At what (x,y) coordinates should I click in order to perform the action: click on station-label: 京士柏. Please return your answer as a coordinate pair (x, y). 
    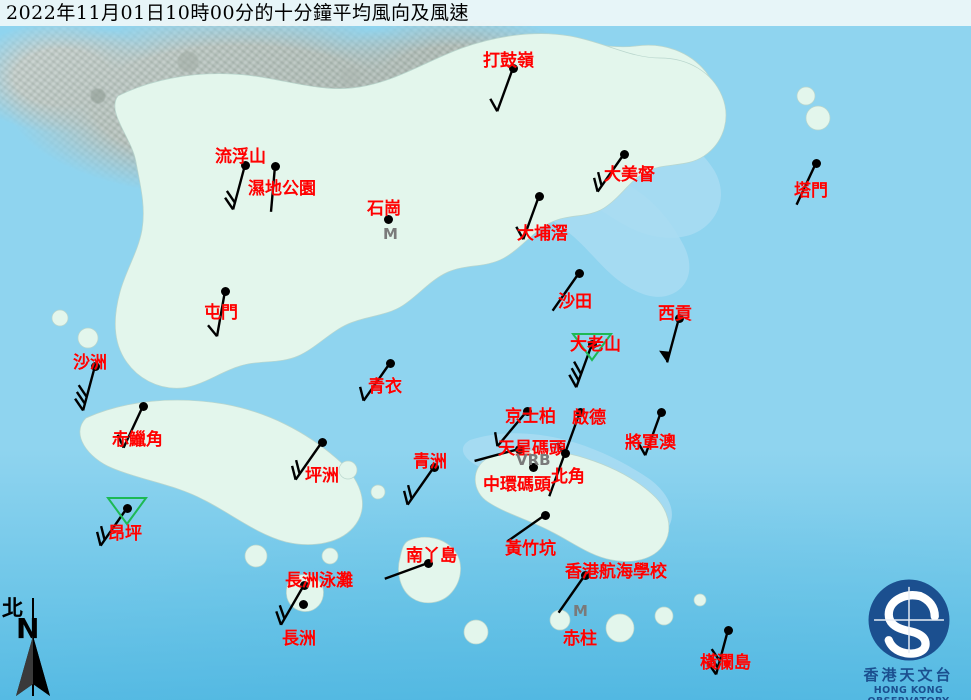
    Looking at the image, I should click on (530, 417).